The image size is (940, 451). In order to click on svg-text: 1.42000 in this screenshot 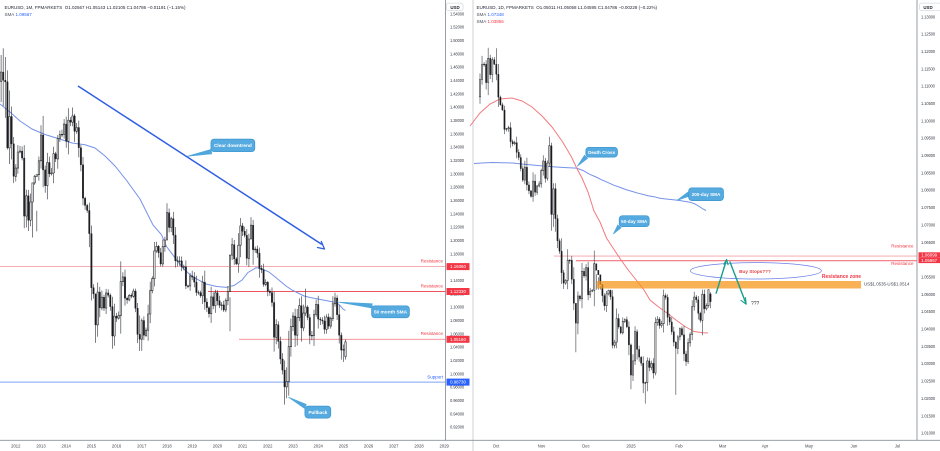, I will do `click(457, 93)`.